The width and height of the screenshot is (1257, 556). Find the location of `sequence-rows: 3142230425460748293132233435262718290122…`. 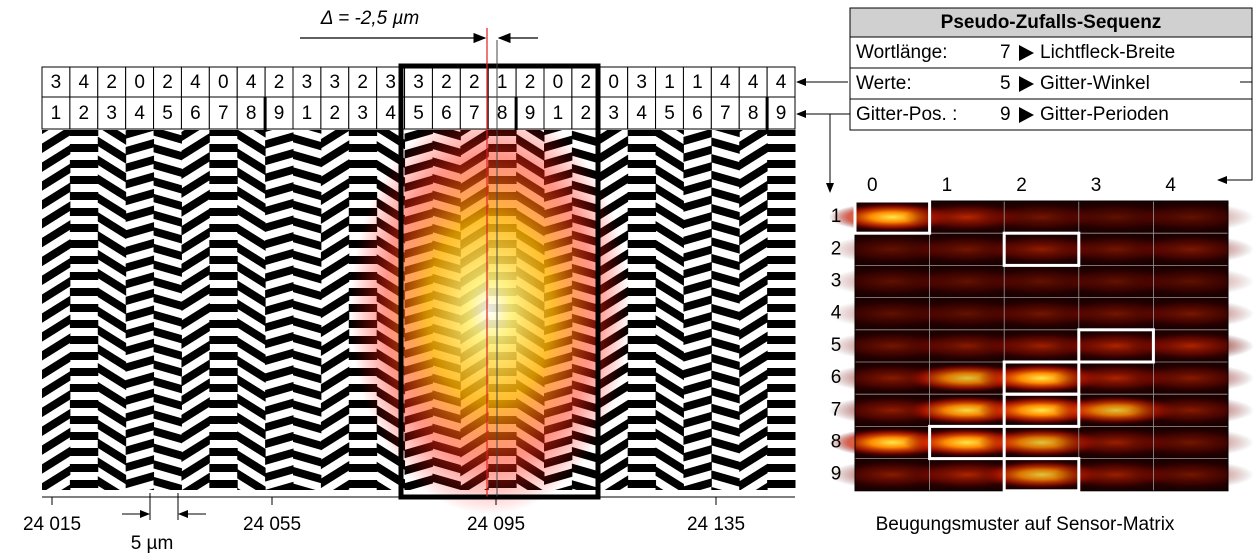

sequence-rows: 3142230425460748293132233435262718290122… is located at coordinates (418, 98).